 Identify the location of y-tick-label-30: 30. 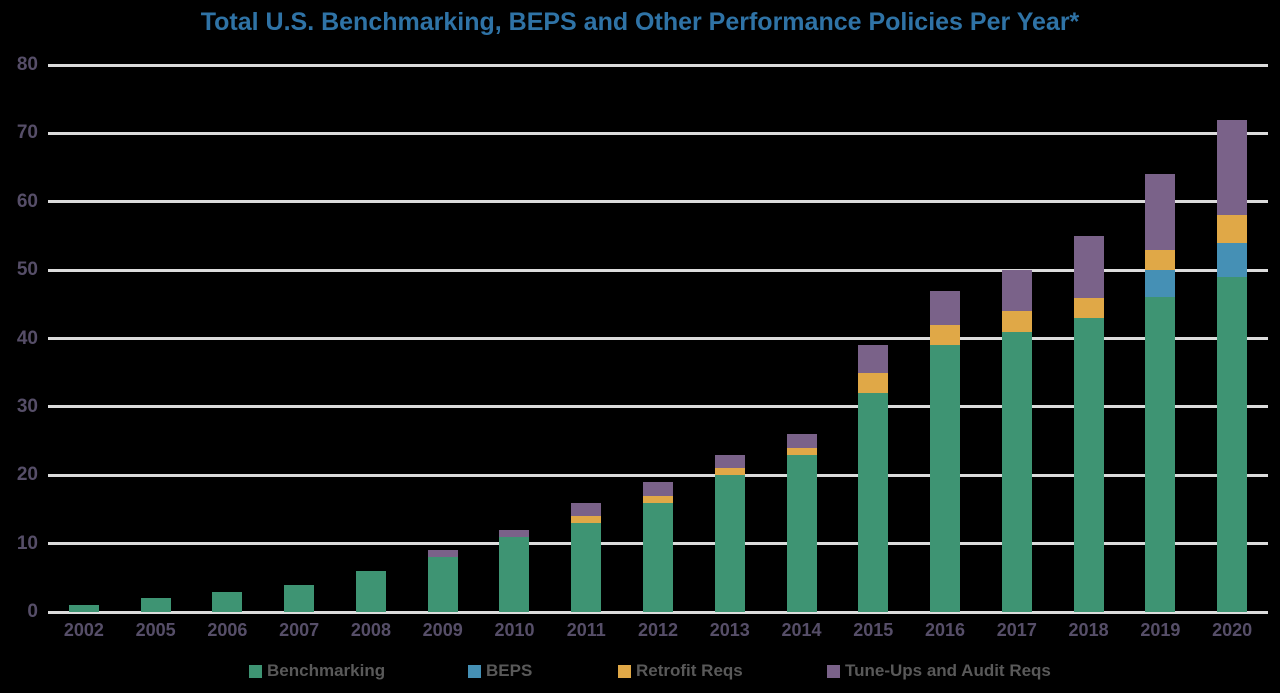
(27, 406).